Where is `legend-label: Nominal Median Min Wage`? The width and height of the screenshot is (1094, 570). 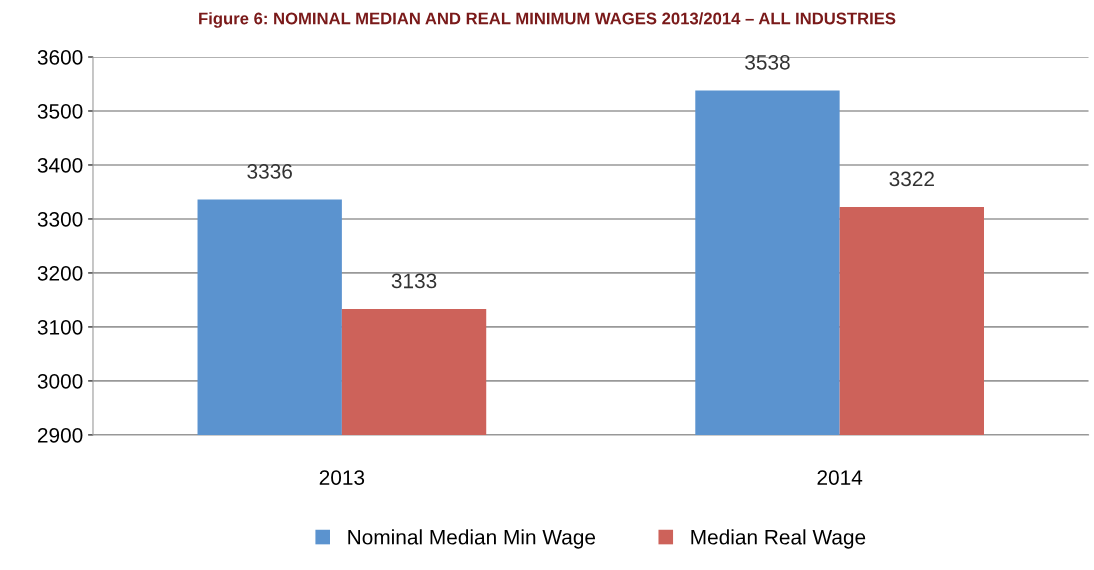 legend-label: Nominal Median Min Wage is located at coordinates (472, 539).